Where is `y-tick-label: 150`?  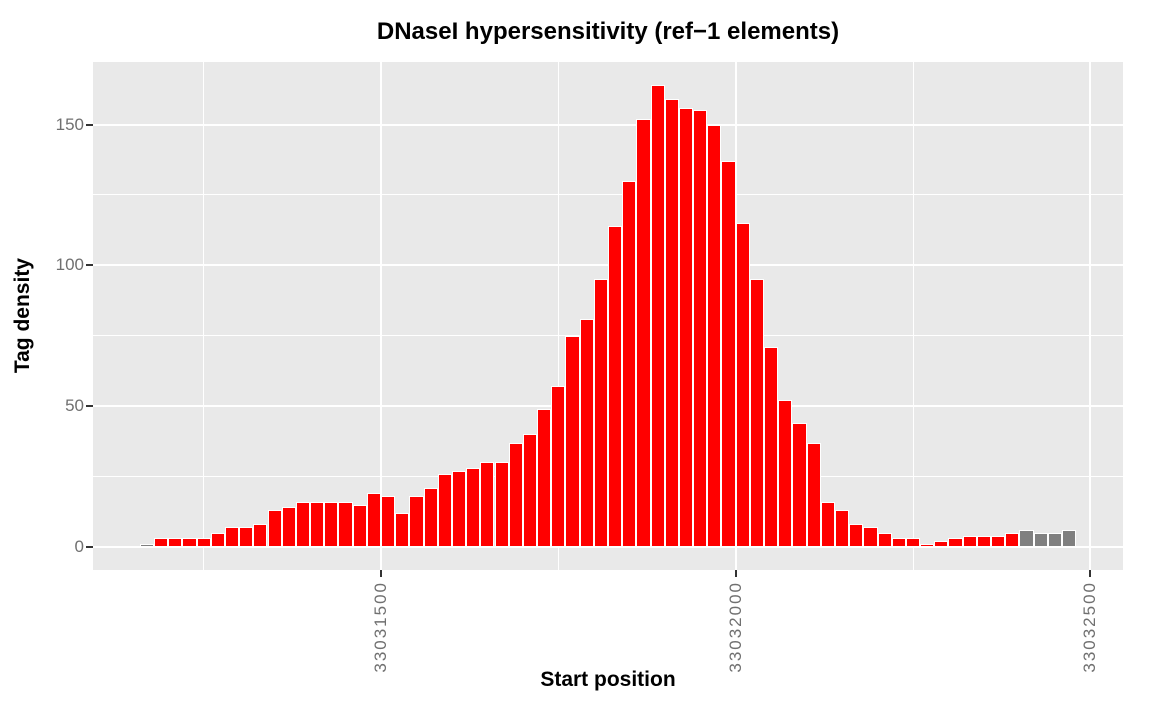 y-tick-label: 150 is located at coordinates (69, 124).